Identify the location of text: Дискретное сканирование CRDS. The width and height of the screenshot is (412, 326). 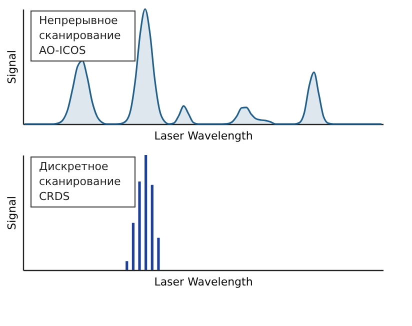
(80, 181).